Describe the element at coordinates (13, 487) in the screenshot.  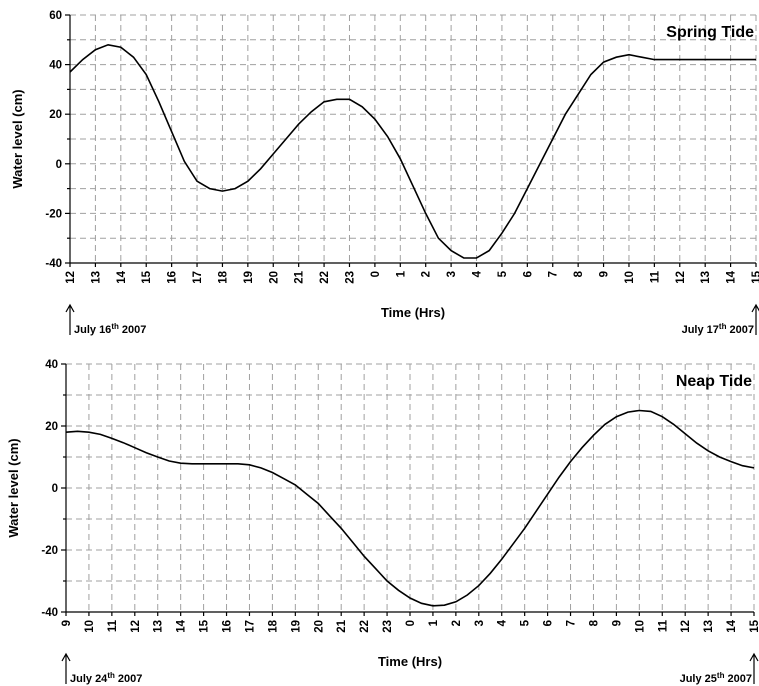
I see `neap-y-axis-title: Water level (cm)` at that location.